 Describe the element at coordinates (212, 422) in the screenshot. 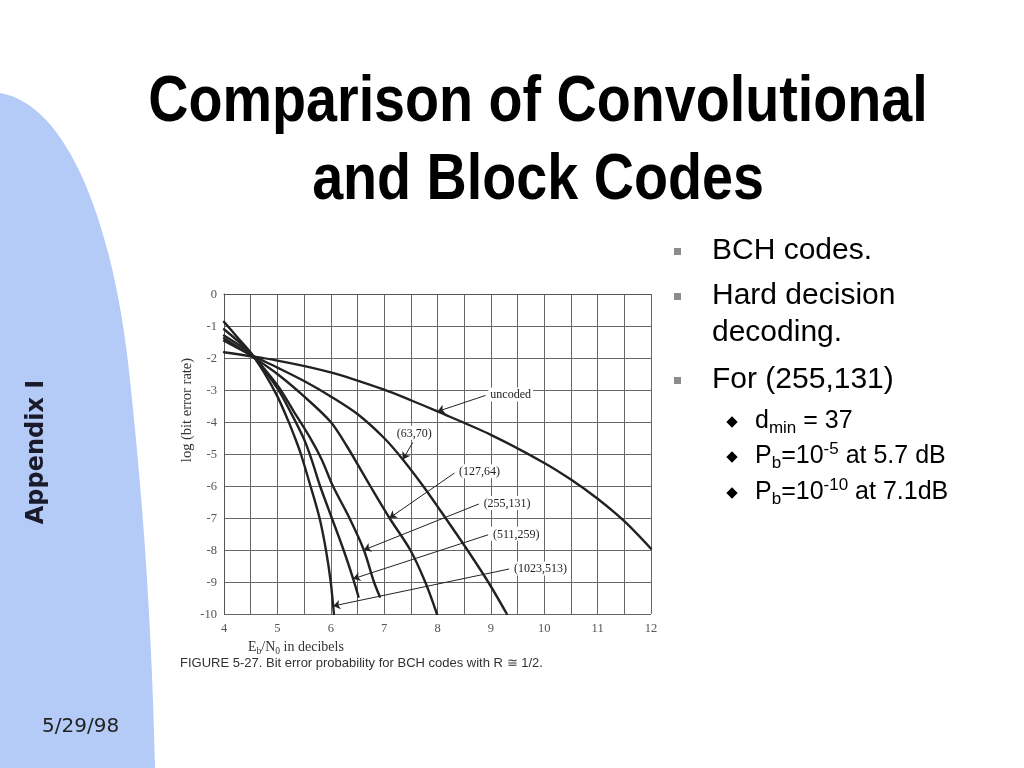

I see `y-tick-label: -4` at that location.